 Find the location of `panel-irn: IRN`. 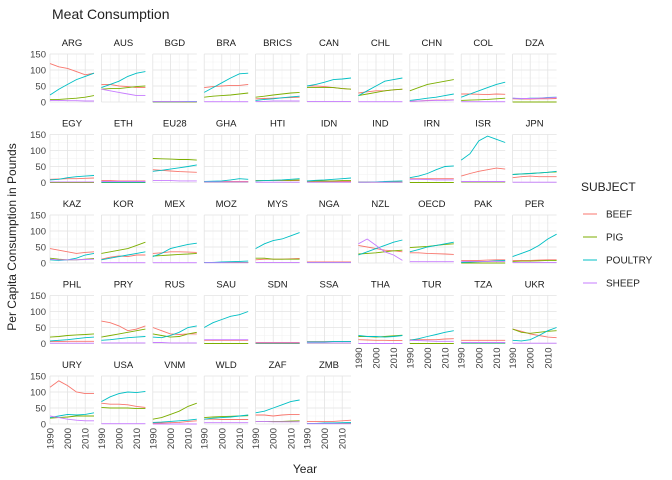

panel-irn: IRN is located at coordinates (431, 151).